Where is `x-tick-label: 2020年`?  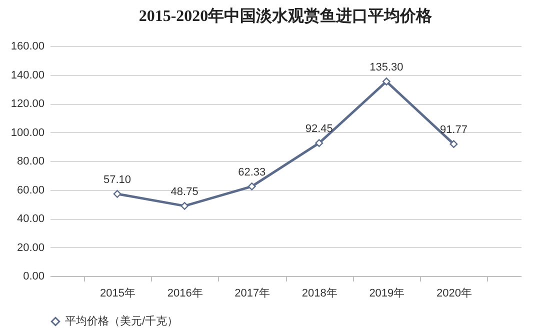 x-tick-label: 2020年 is located at coordinates (454, 294).